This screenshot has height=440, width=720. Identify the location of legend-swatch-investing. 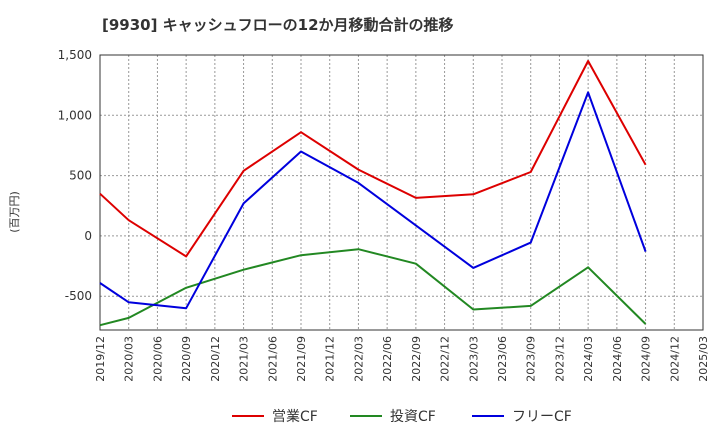
(366, 416).